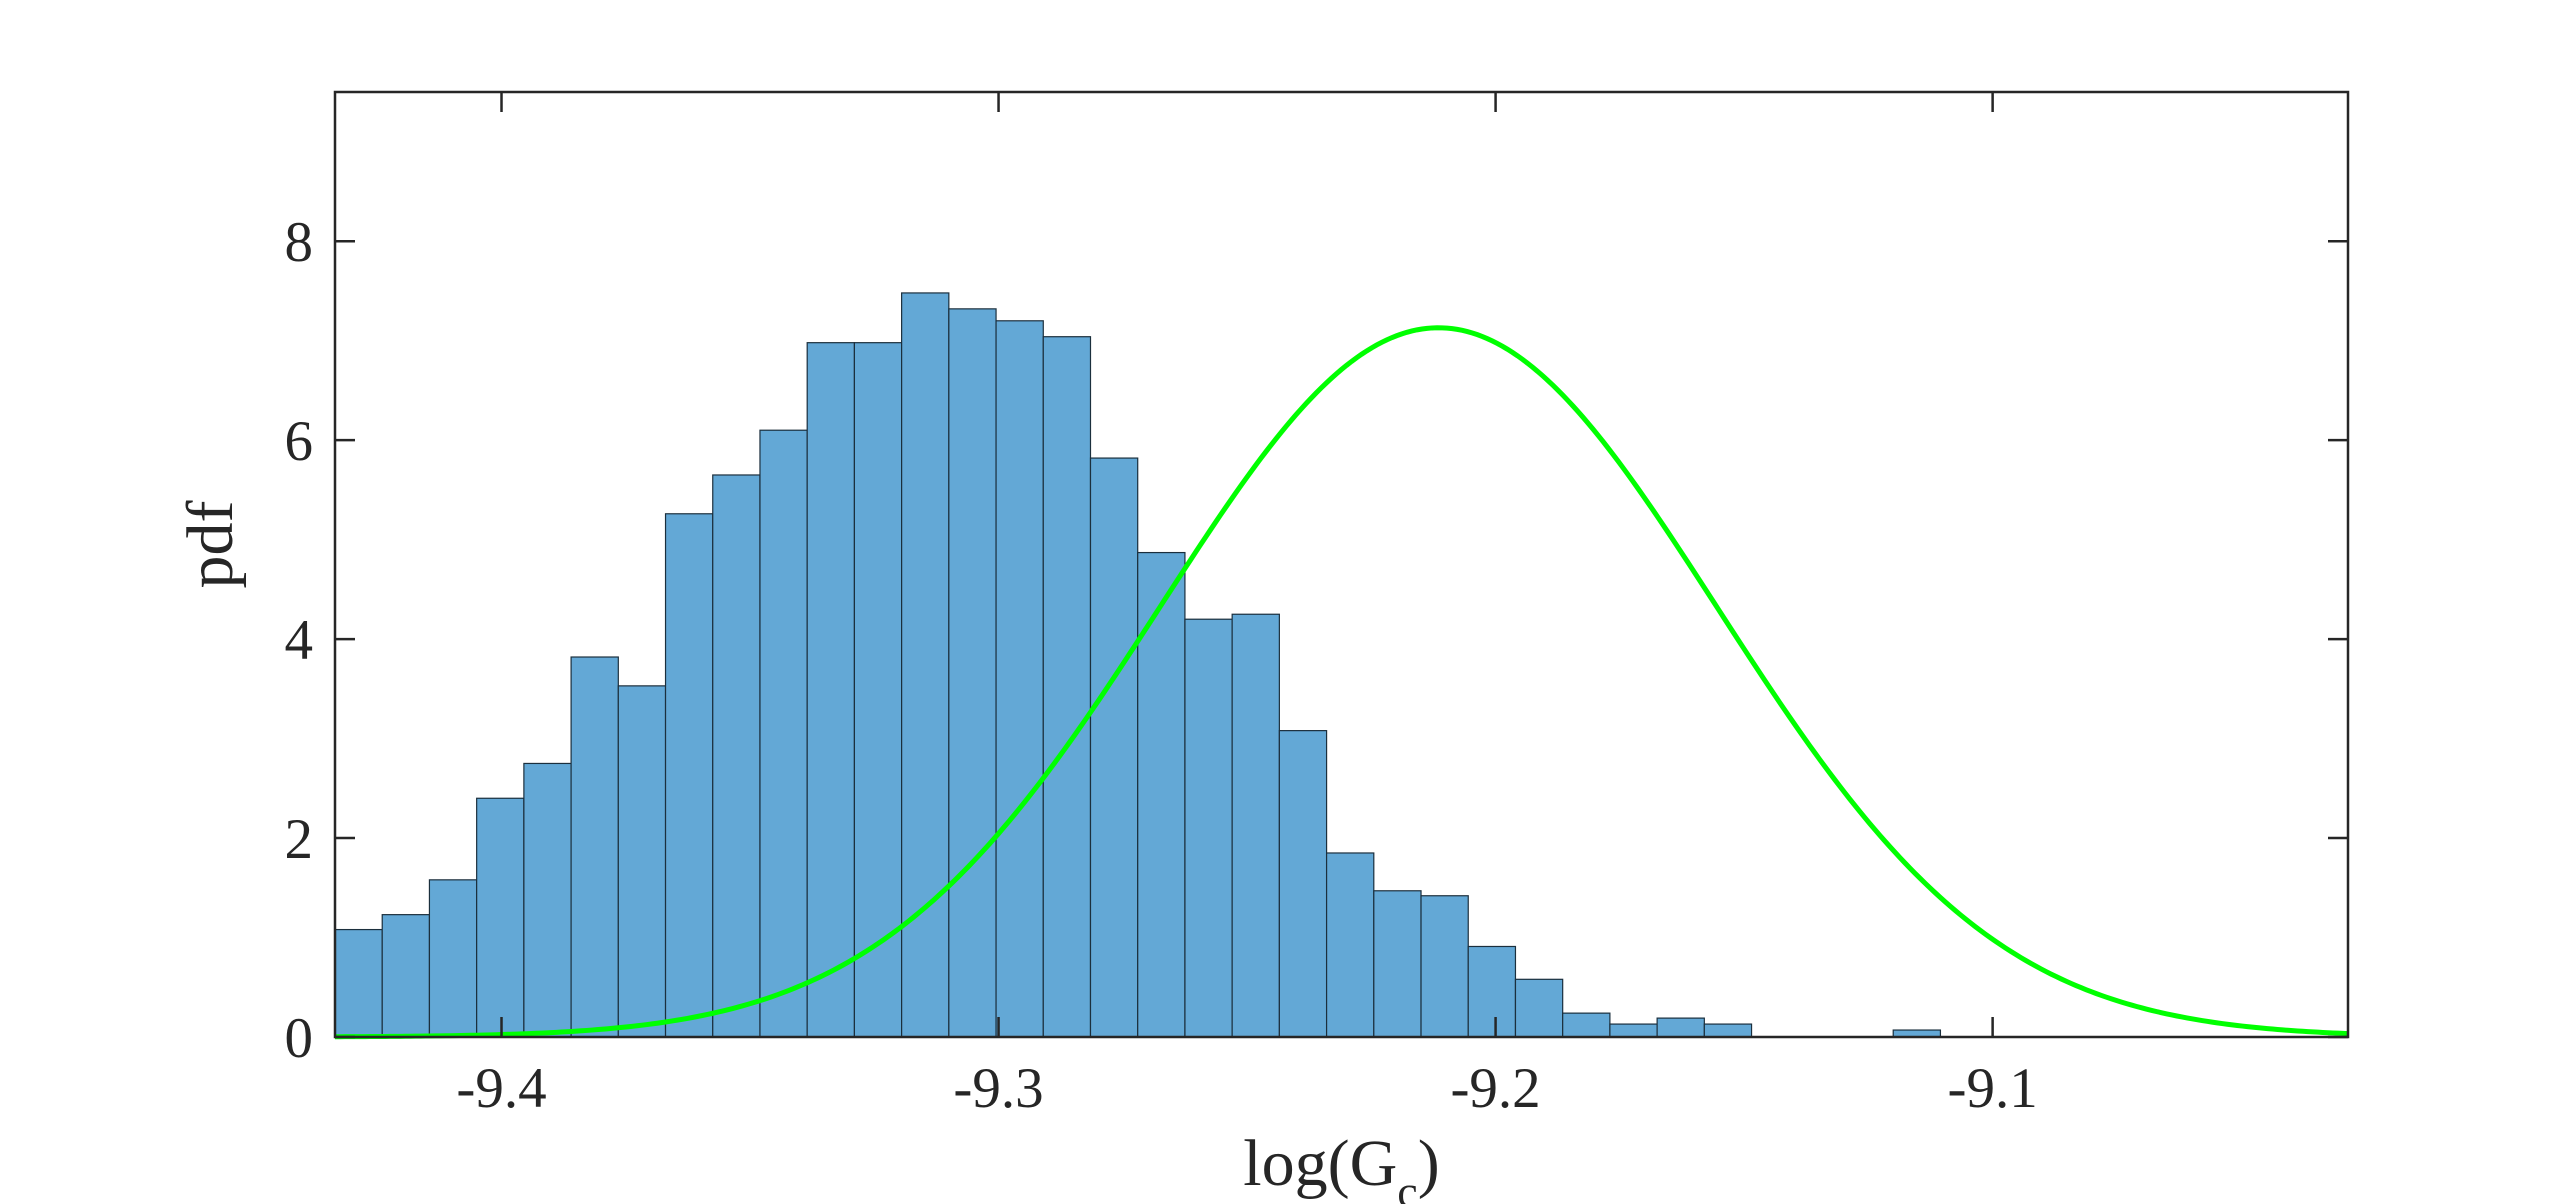  I want to click on x-axis-label: log(Gc), so click(1341, 1165).